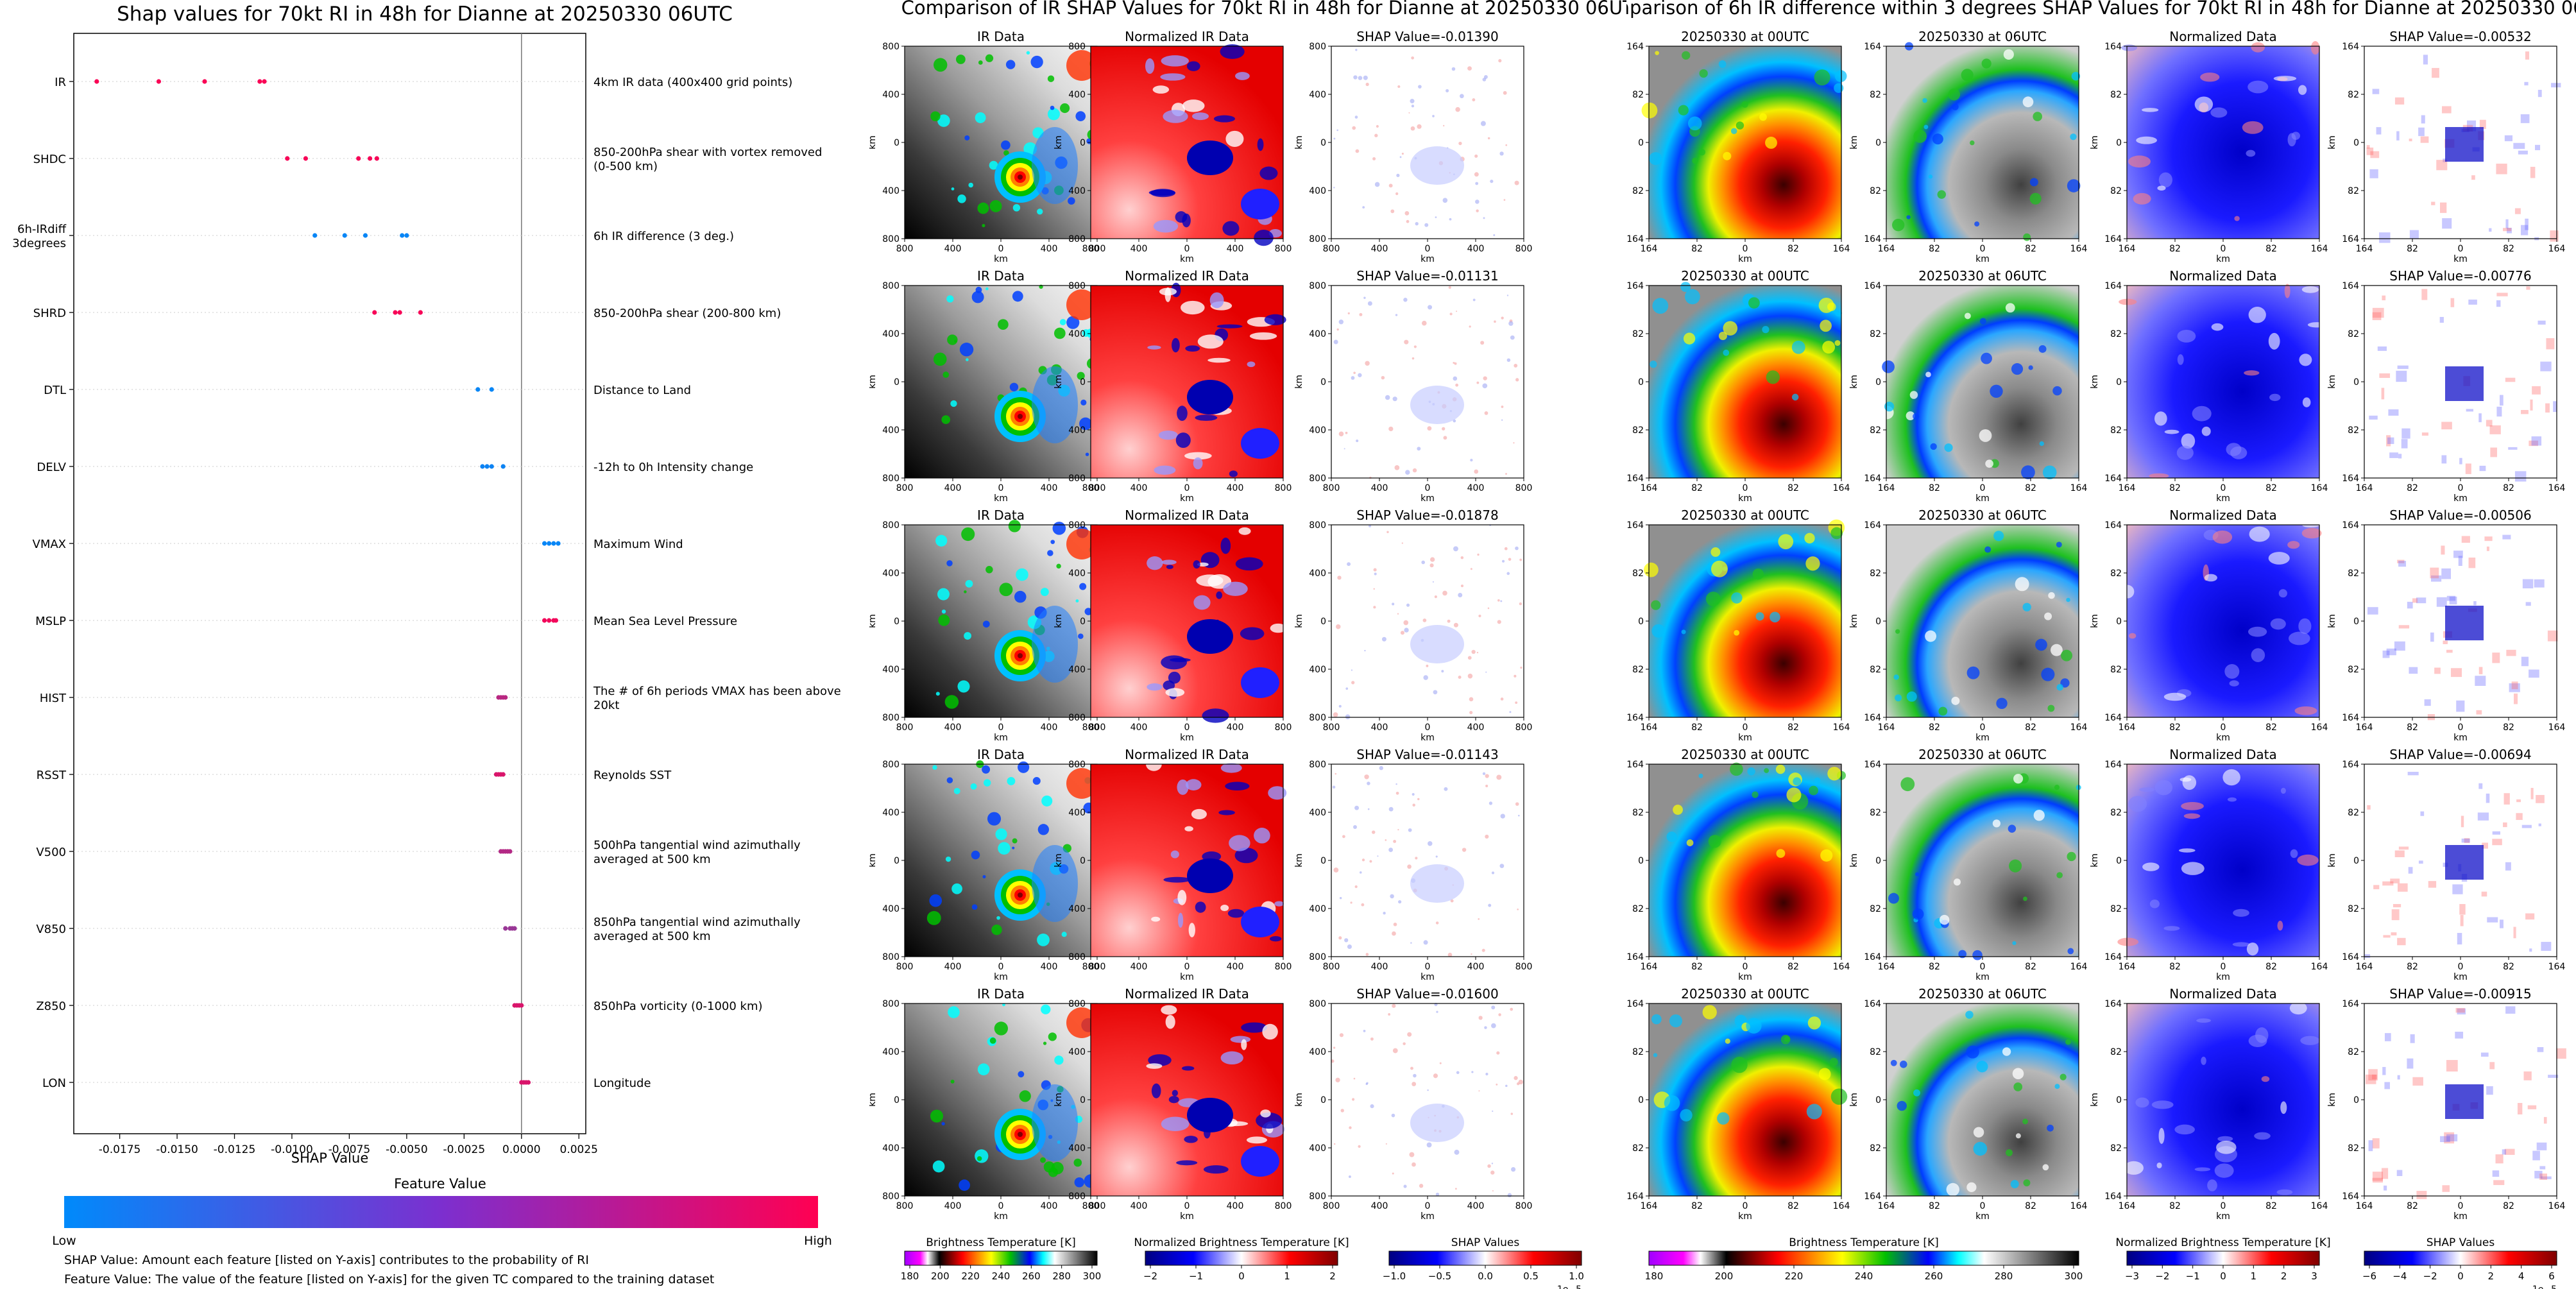 This screenshot has width=2576, height=1289. What do you see at coordinates (2254, 1276) in the screenshot?
I see `colorbar-tick-label: 1` at bounding box center [2254, 1276].